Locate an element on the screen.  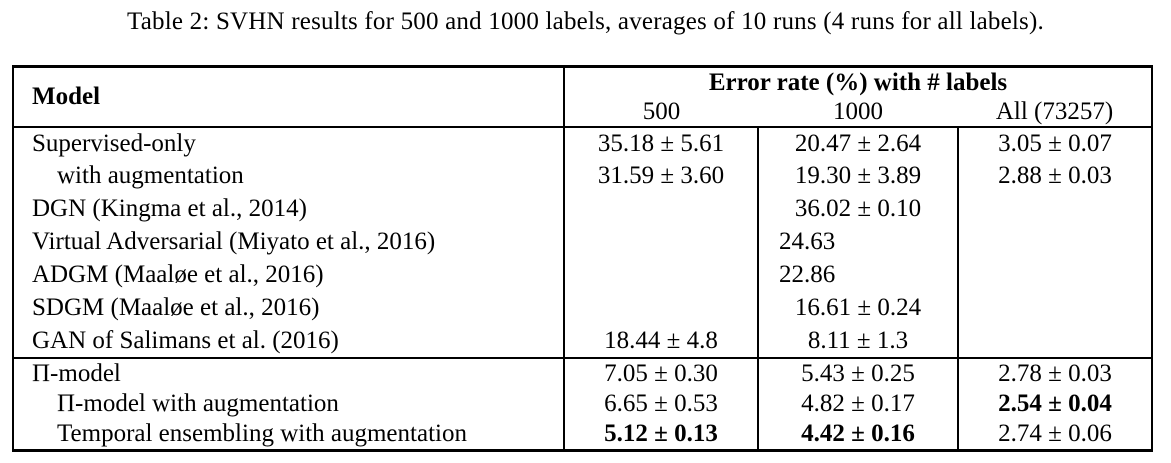
value-500: 7.05 ± 0.30 is located at coordinates (661, 372).